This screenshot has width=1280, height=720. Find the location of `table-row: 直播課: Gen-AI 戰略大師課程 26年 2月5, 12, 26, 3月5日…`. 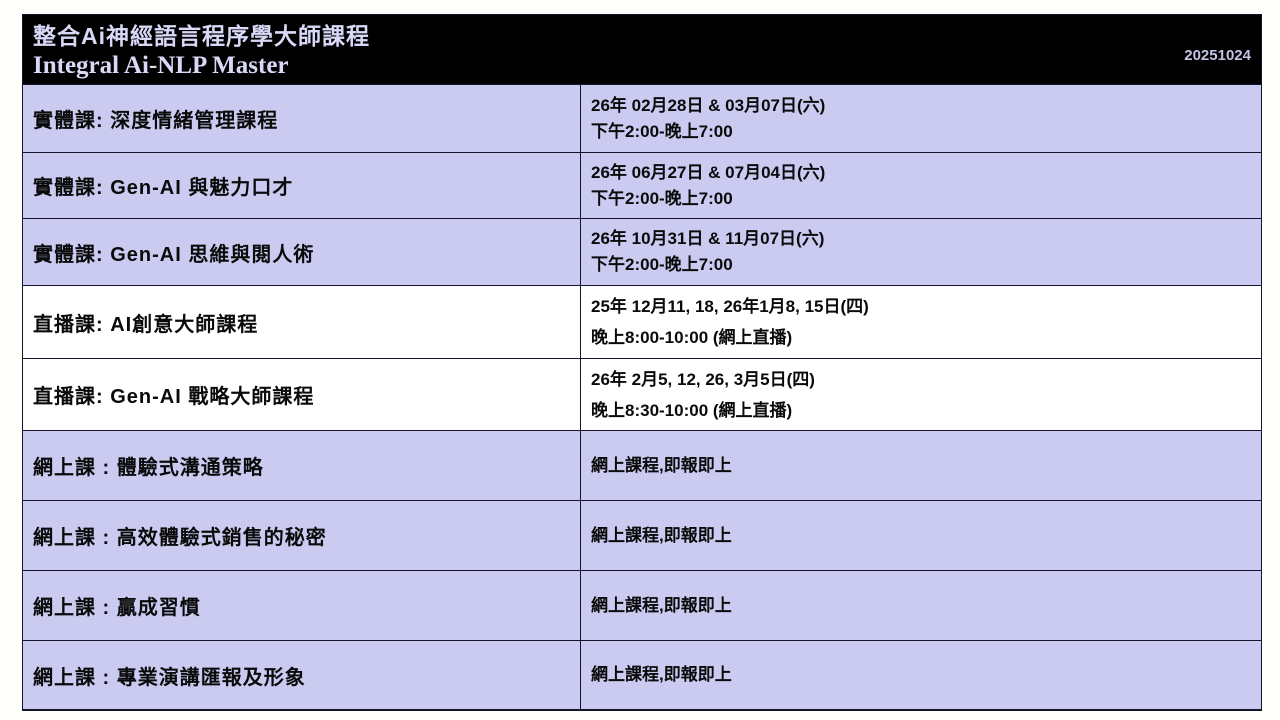

table-row: 直播課: Gen-AI 戰略大師課程 26年 2月5, 12, 26, 3月5日… is located at coordinates (642, 395).